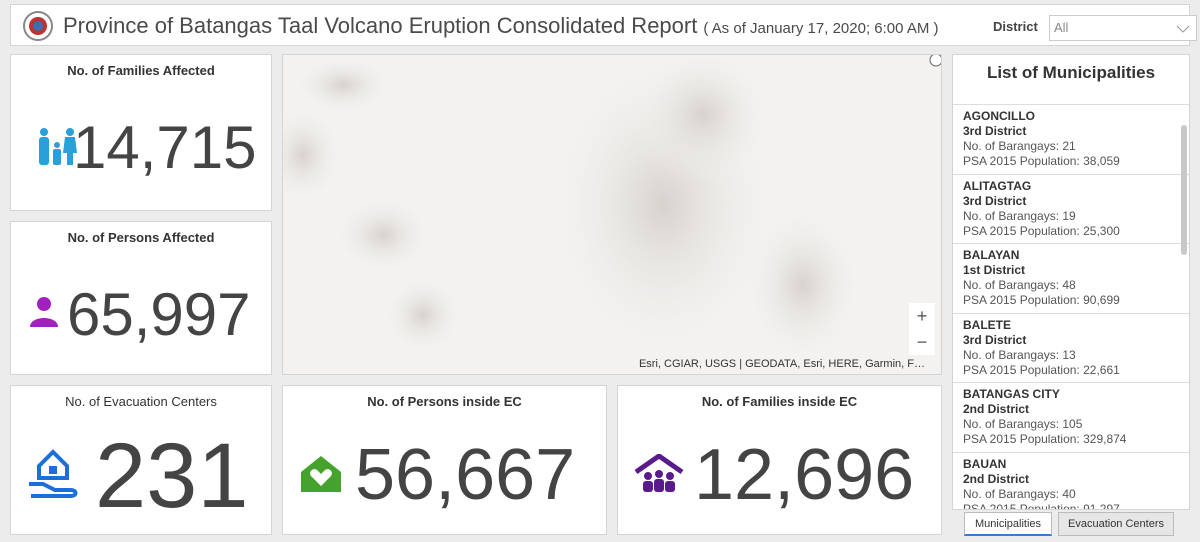 This screenshot has width=1200, height=542. What do you see at coordinates (44, 312) in the screenshot?
I see `icon-person` at bounding box center [44, 312].